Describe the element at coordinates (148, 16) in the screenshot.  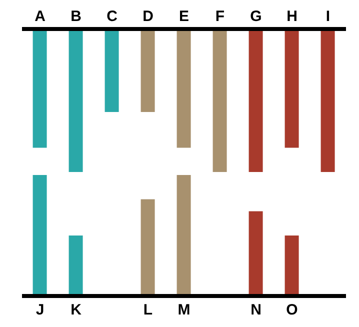
I see `x-tick-label: D` at that location.